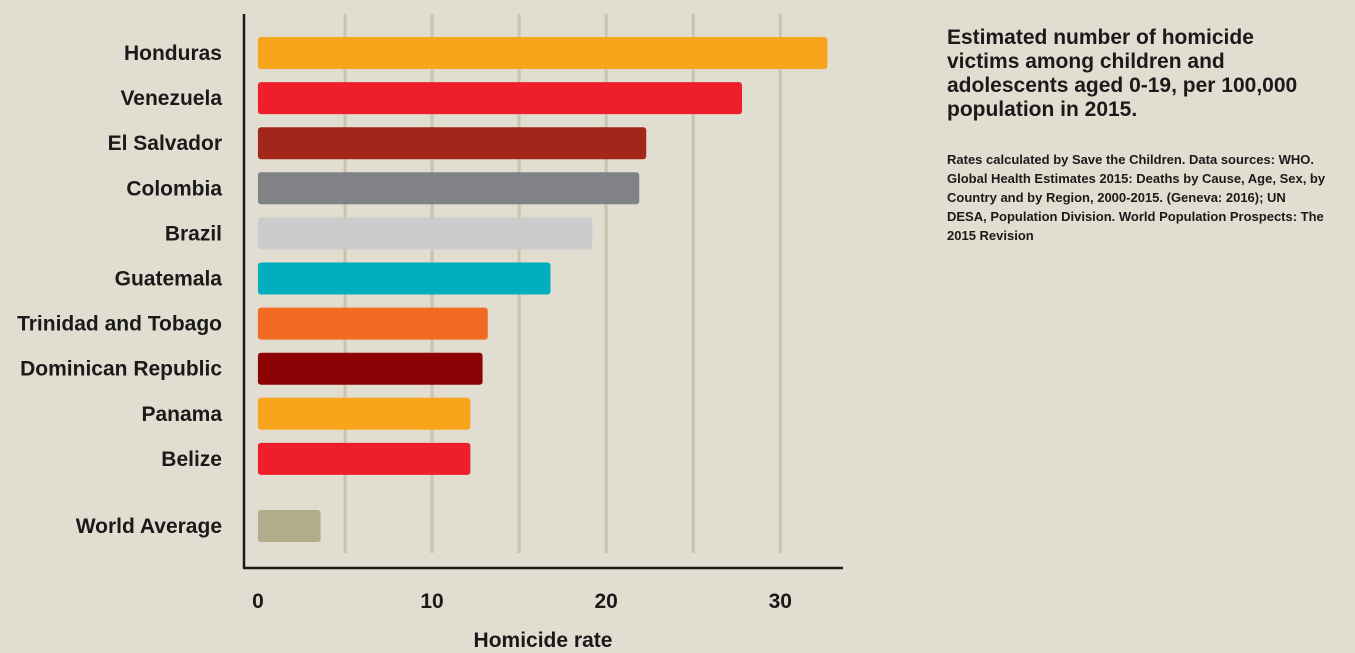  I want to click on x-tick-label: 0, so click(258, 601).